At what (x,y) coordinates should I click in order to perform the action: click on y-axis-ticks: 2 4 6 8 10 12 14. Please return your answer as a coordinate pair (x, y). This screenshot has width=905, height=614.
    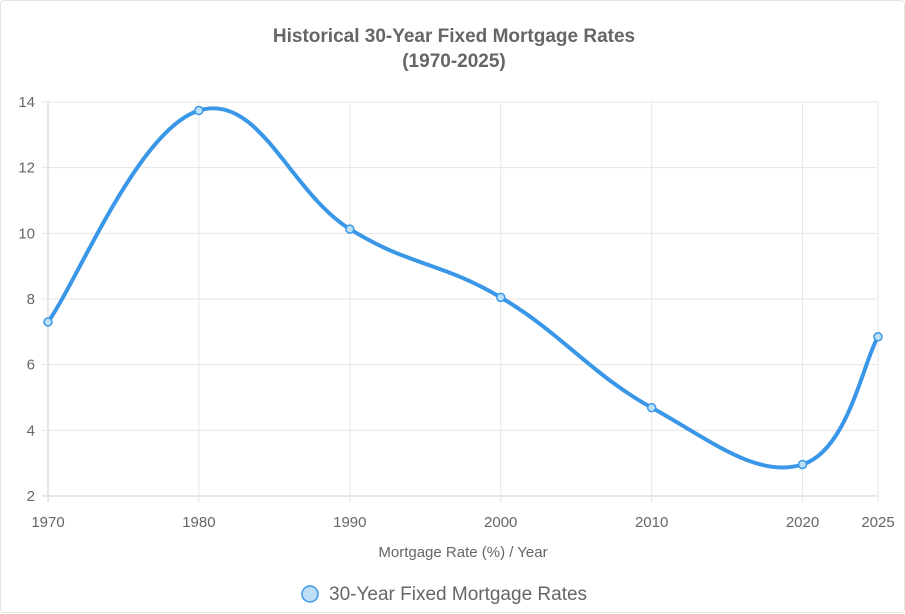
    Looking at the image, I should click on (26, 299).